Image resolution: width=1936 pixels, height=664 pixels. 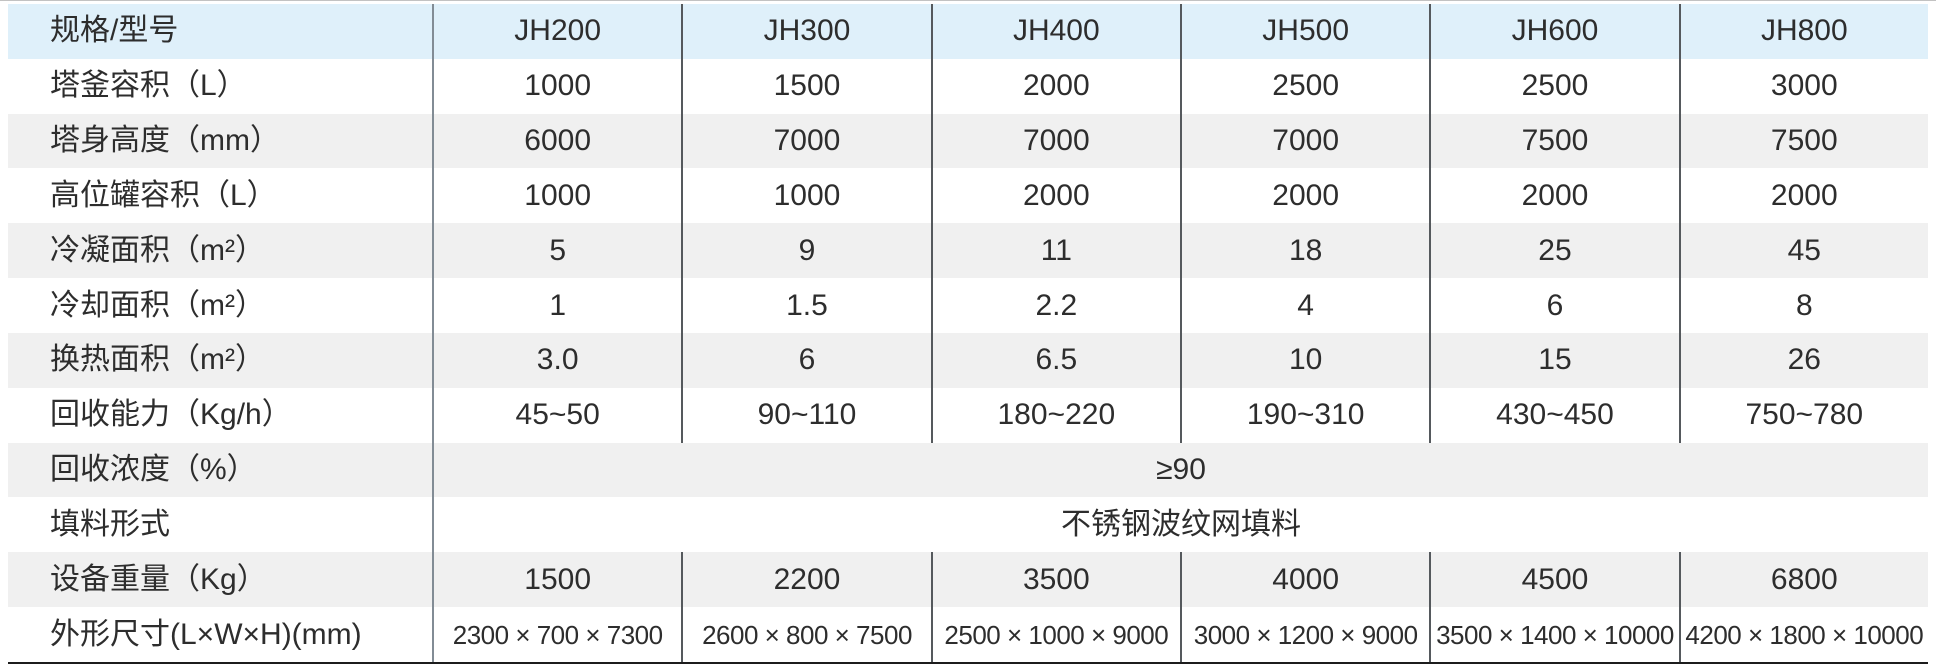 I want to click on cell-value: 4, so click(x=1304, y=305).